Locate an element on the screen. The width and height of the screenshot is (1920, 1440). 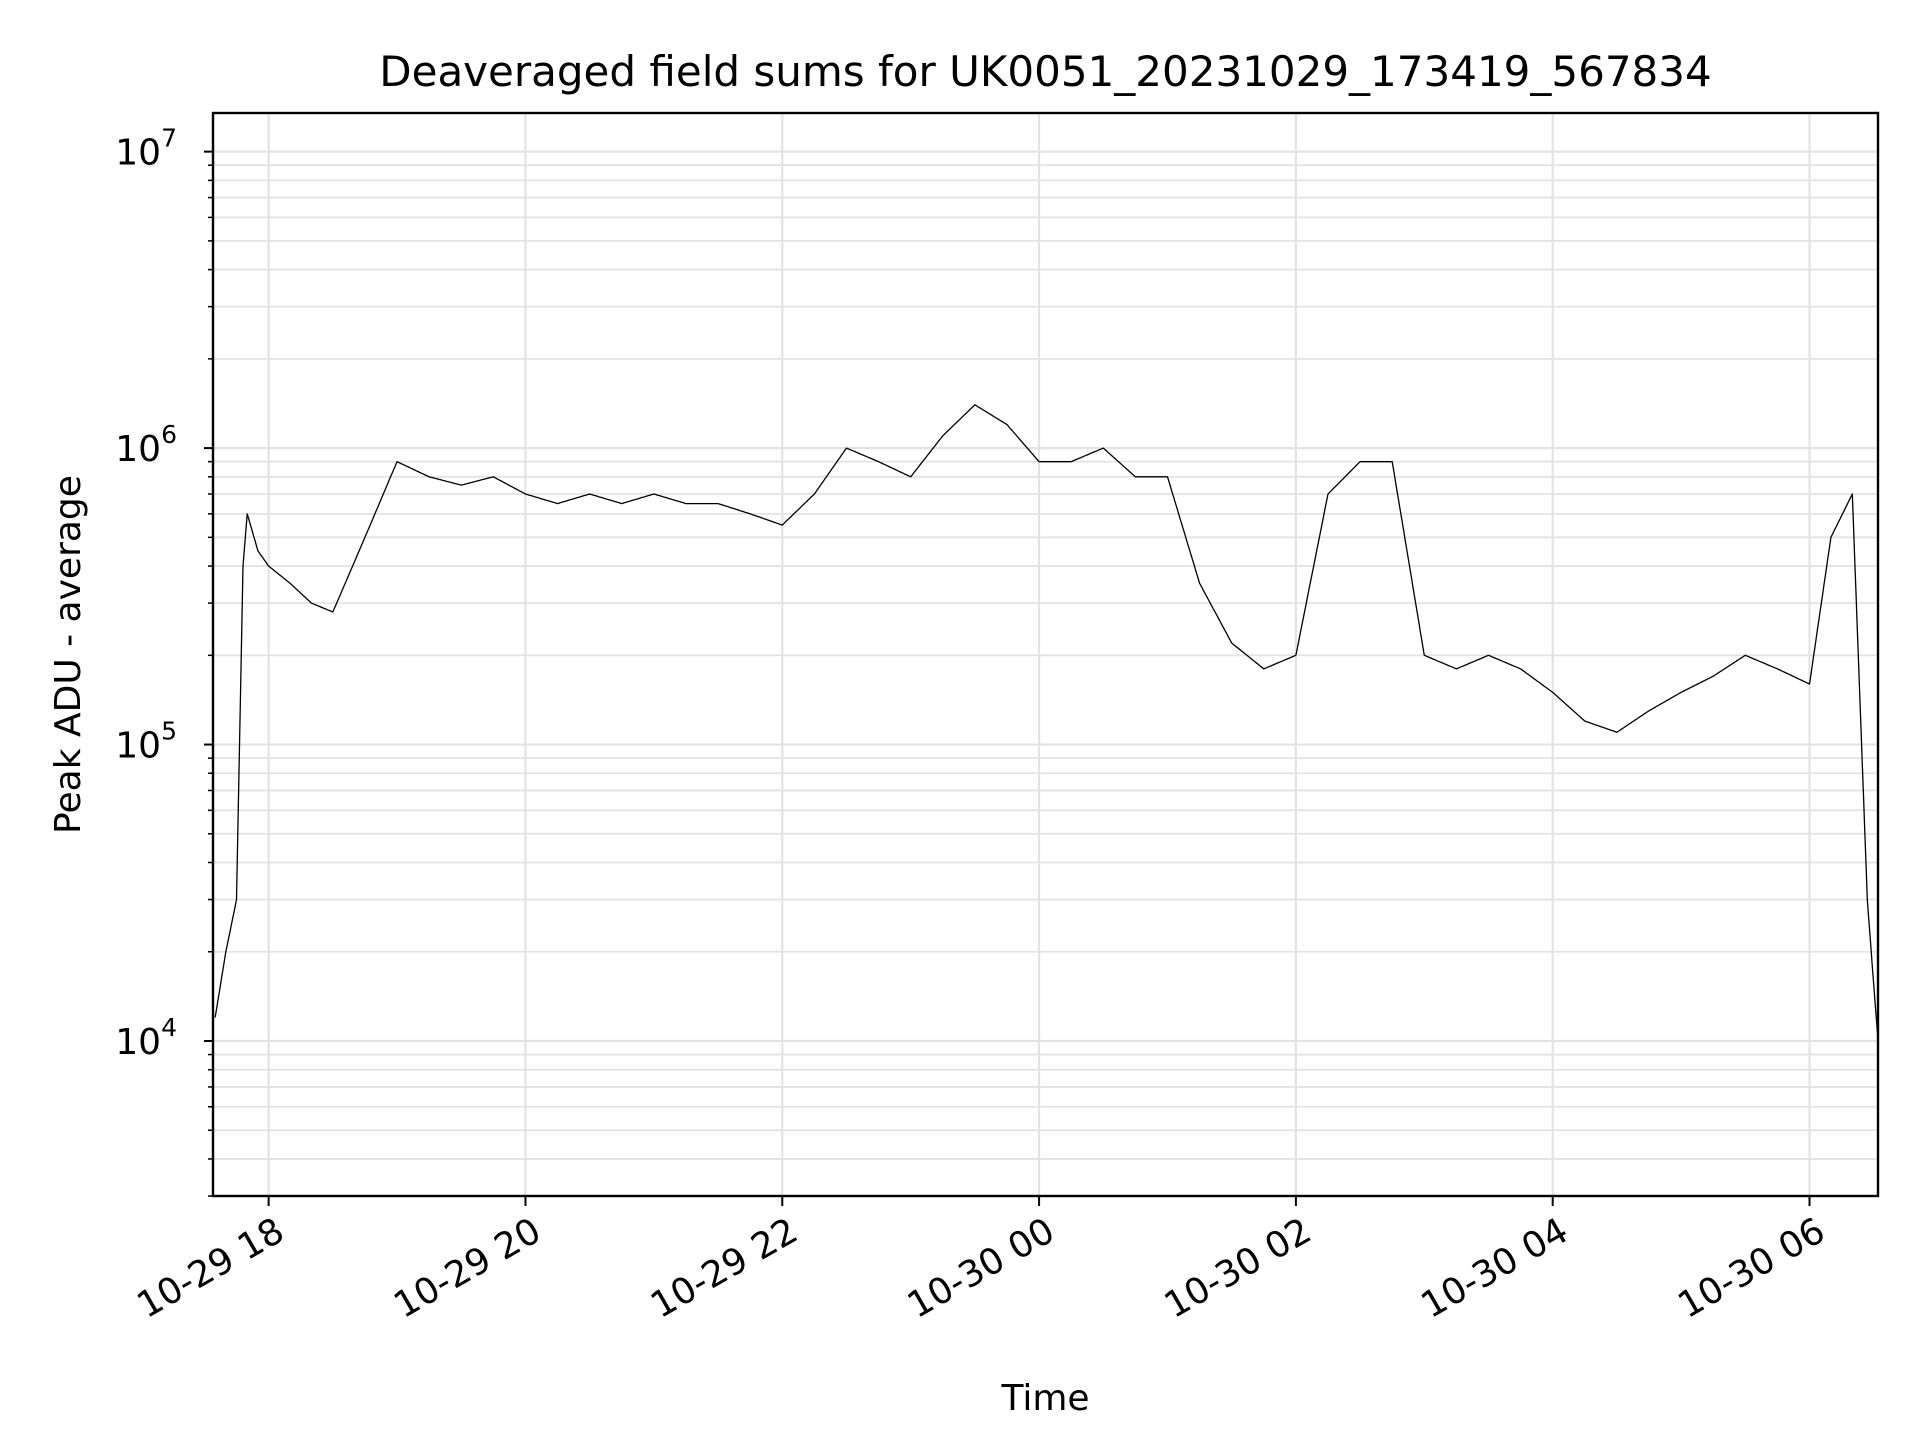
y-tick-label: 10⁶ is located at coordinates (146, 445).